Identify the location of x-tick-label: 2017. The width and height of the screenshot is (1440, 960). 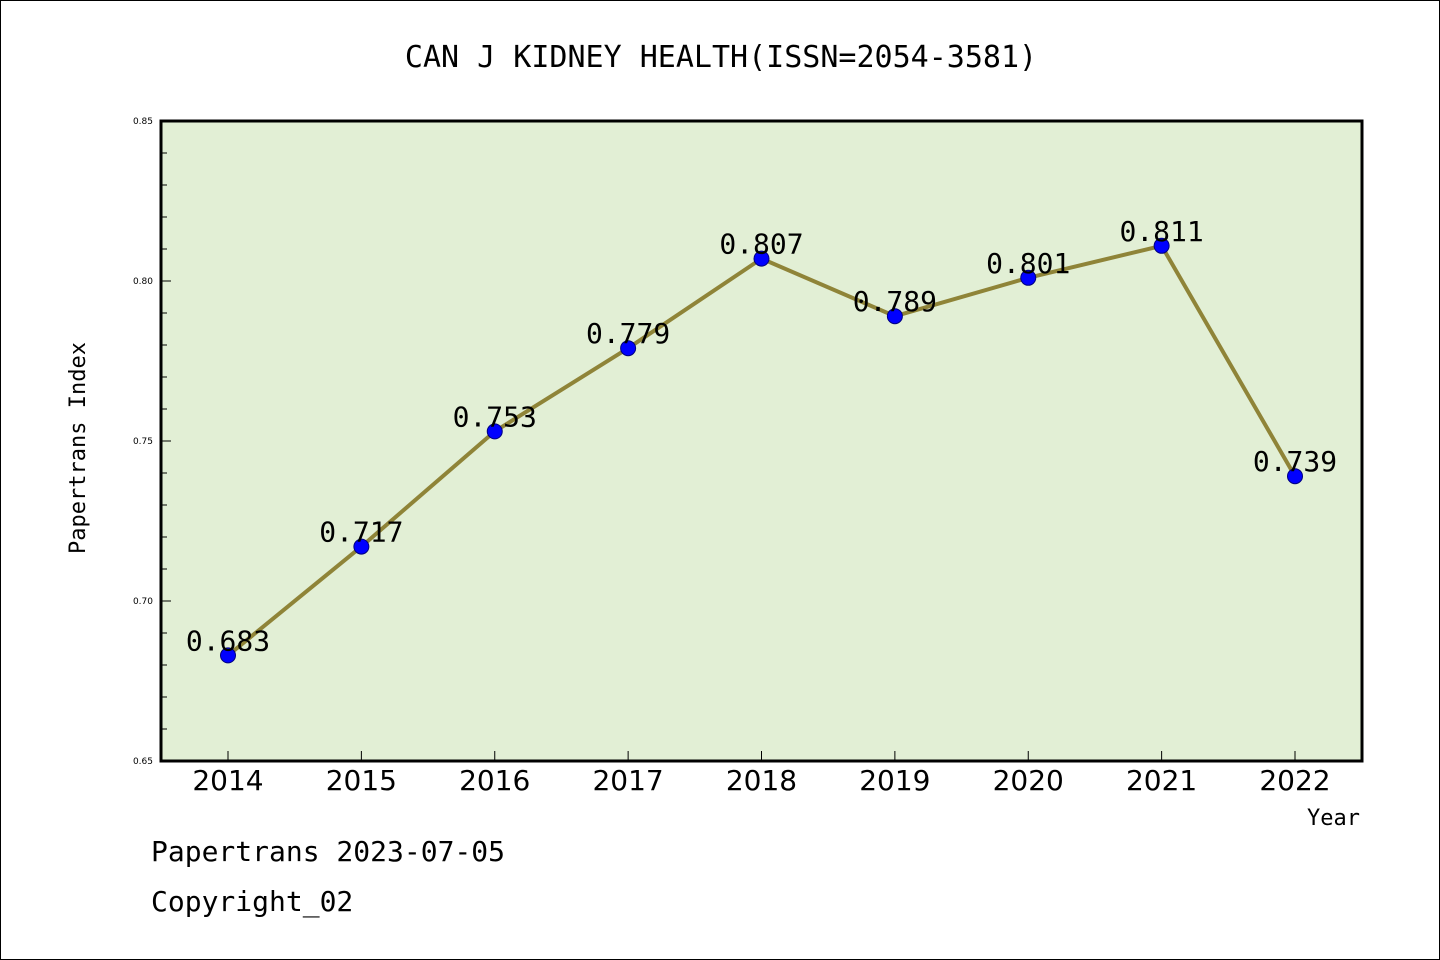
(627, 780).